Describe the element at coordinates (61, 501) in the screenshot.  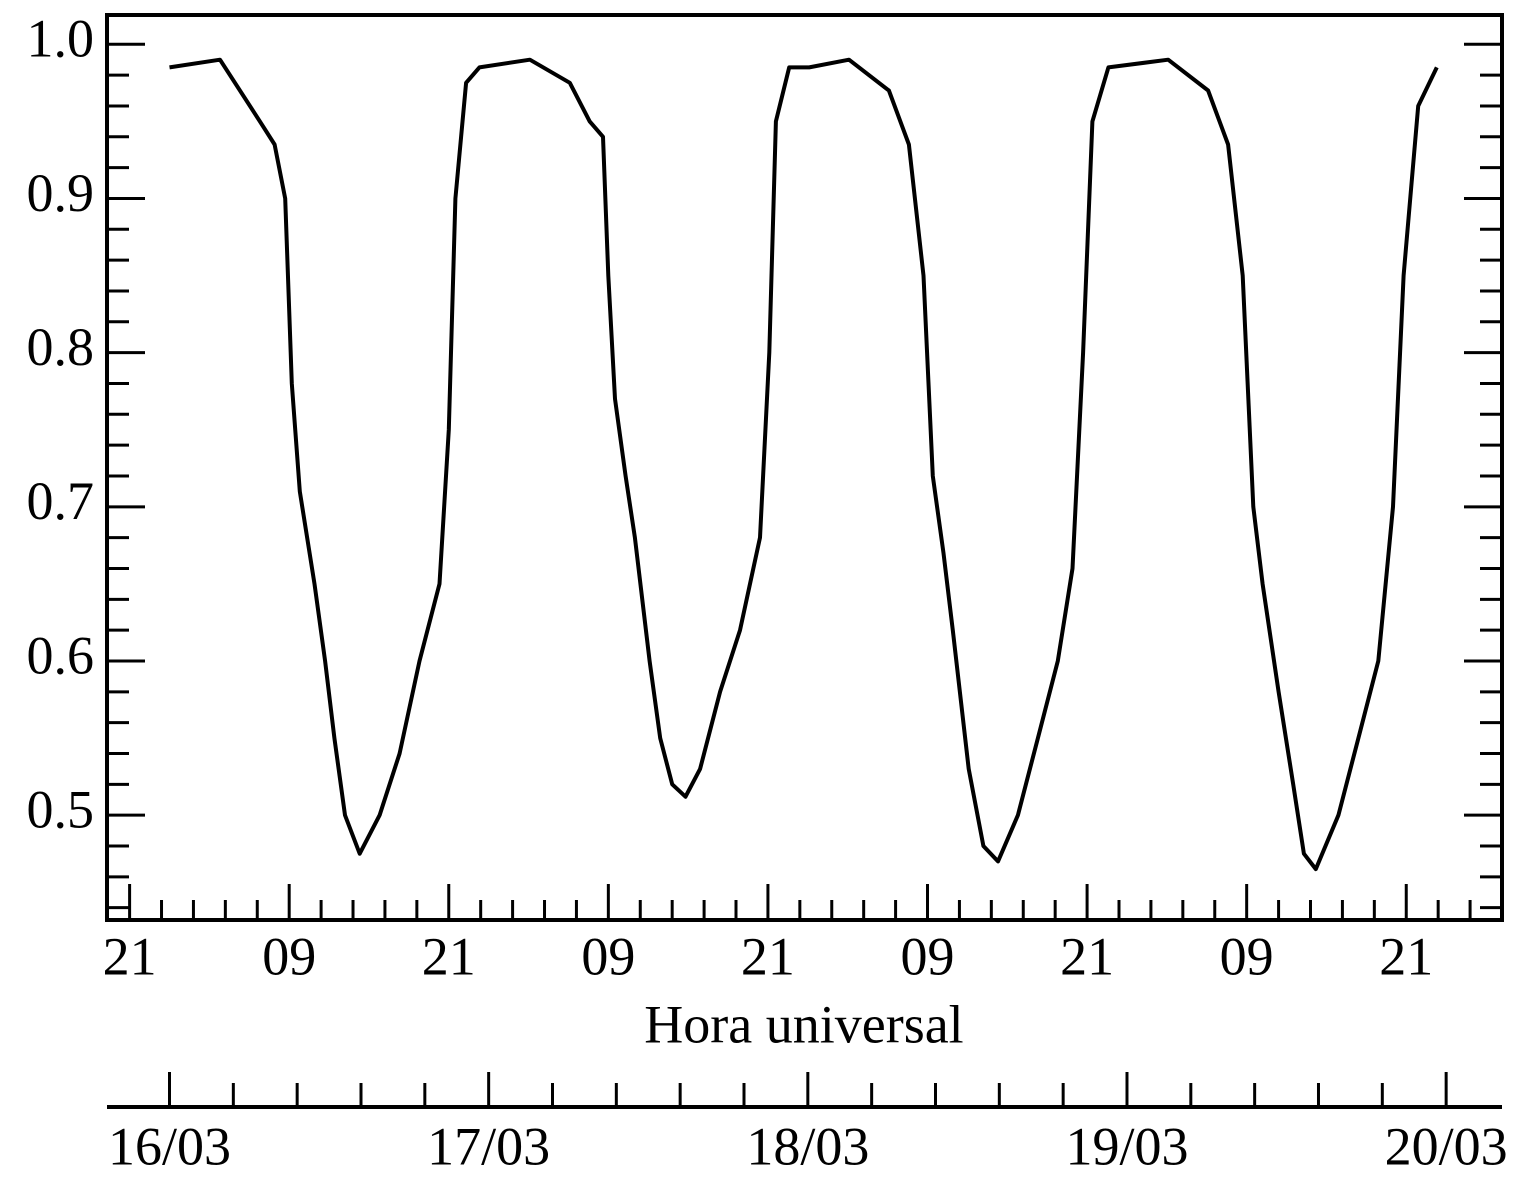
I see `y-tick-label: 0.7` at that location.